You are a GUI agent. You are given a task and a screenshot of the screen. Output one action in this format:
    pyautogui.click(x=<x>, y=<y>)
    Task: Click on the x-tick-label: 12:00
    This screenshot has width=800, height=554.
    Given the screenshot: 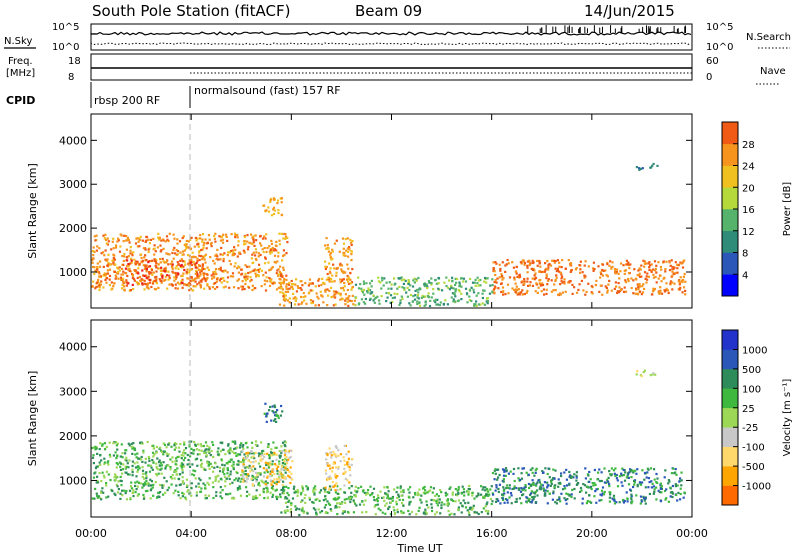 What is the action you would take?
    pyautogui.click(x=392, y=533)
    